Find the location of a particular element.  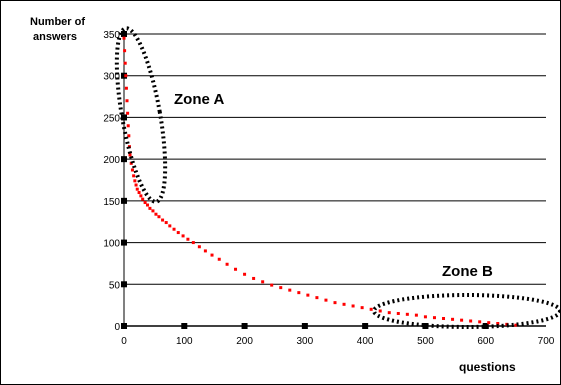

y-tick-label-250: 250 is located at coordinates (111, 118).